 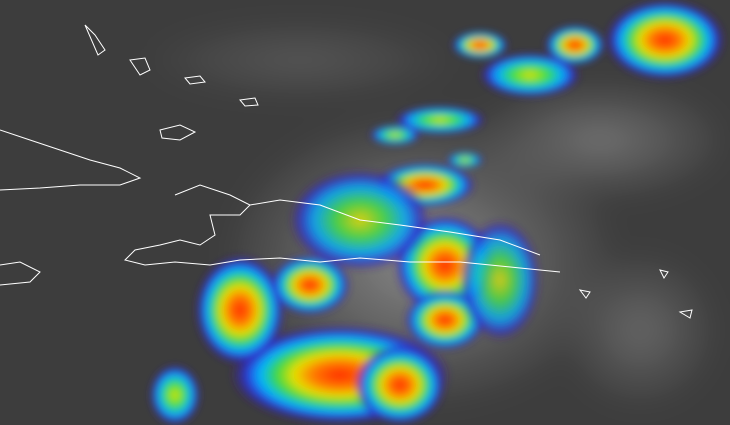 What do you see at coordinates (395, 227) in the screenshot?
I see `coastline-hispaniola-north` at bounding box center [395, 227].